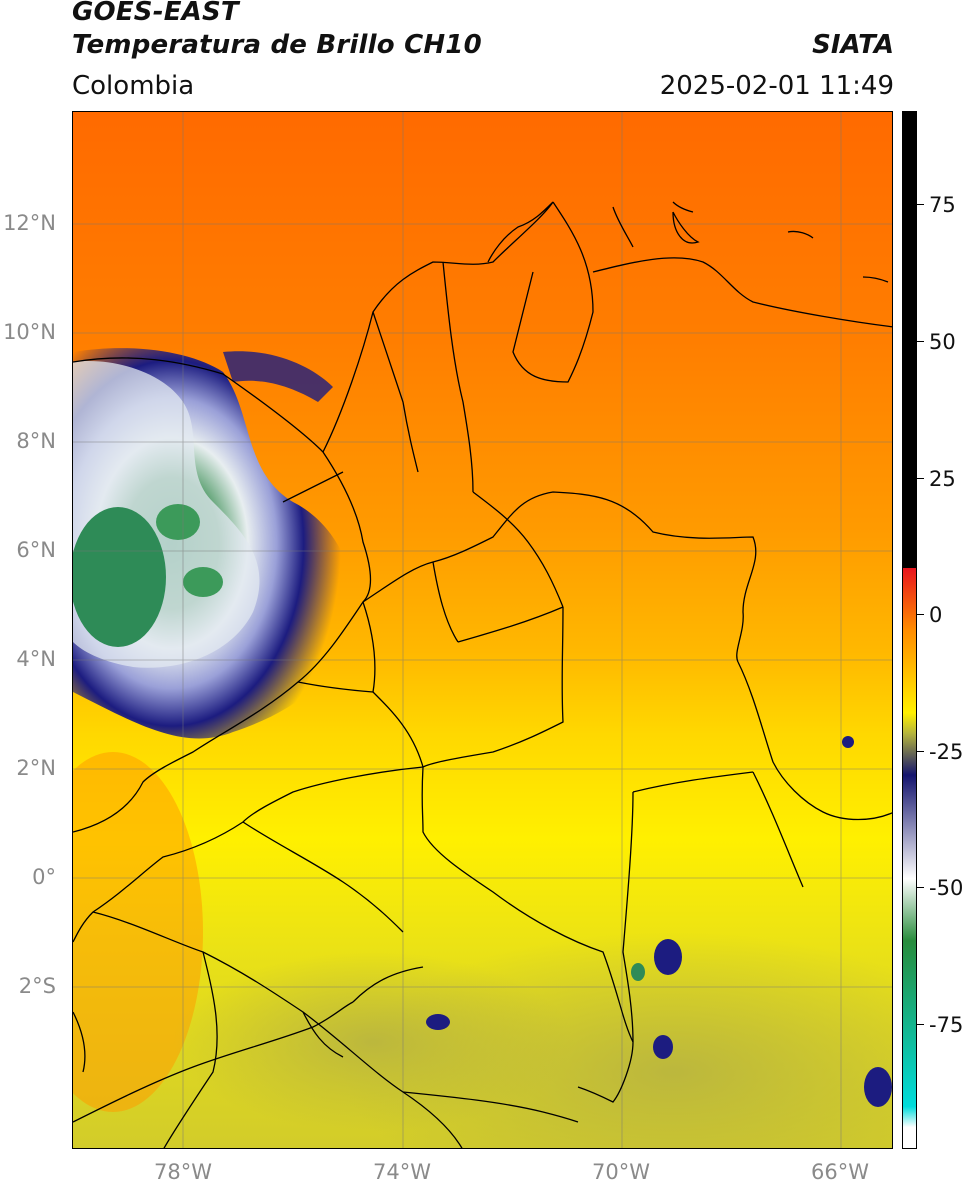  I want to click on colorbar-label: 0, so click(936, 615).